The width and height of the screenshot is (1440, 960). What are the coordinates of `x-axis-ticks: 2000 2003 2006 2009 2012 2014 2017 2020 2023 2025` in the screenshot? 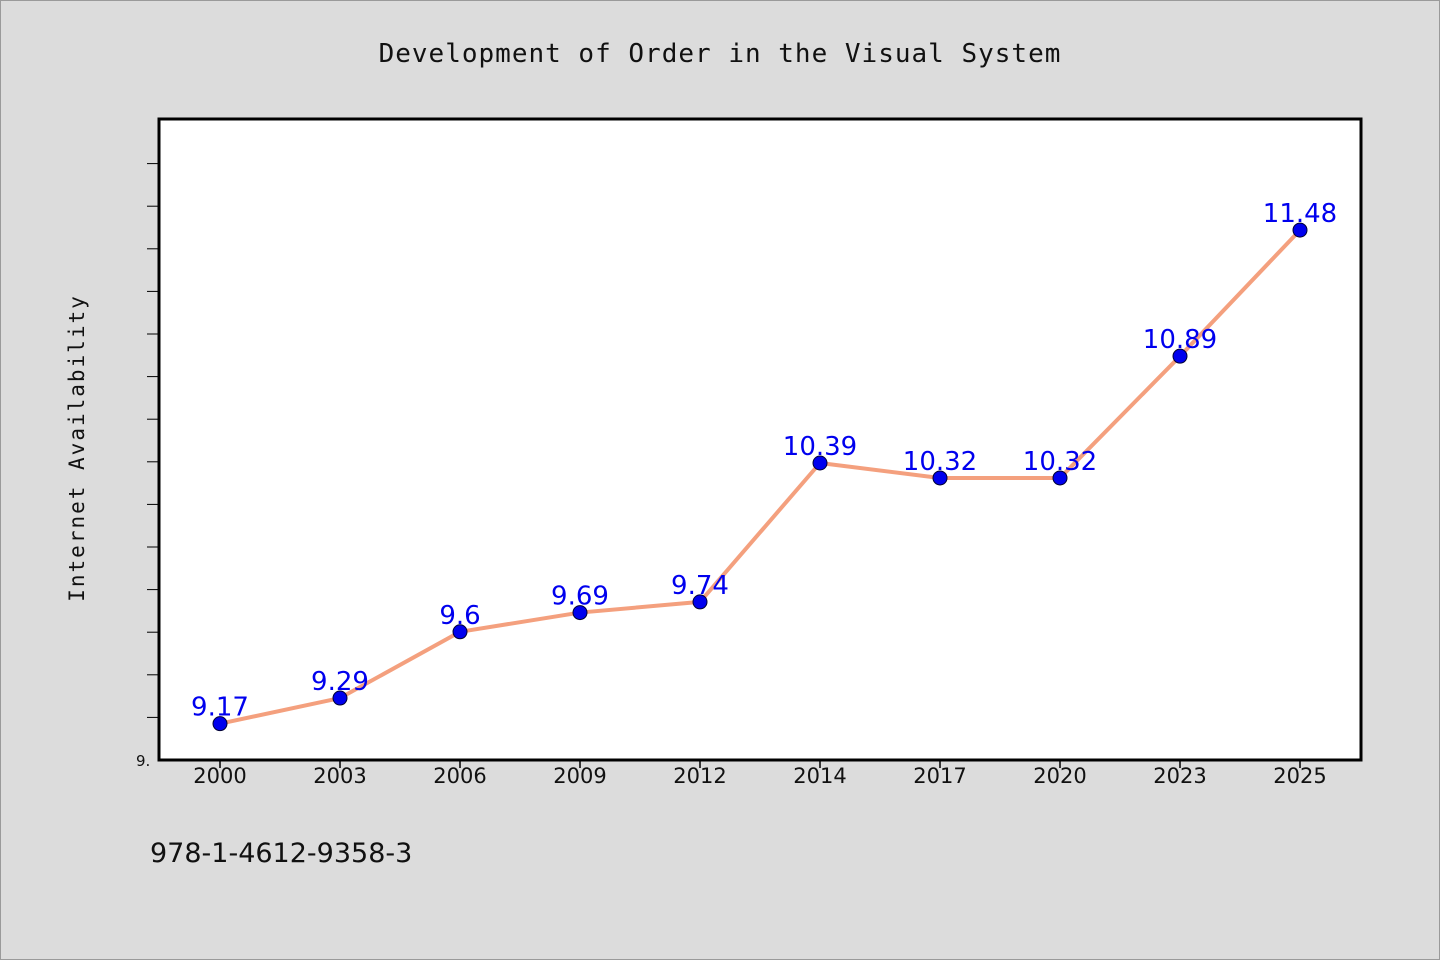 It's located at (760, 774).